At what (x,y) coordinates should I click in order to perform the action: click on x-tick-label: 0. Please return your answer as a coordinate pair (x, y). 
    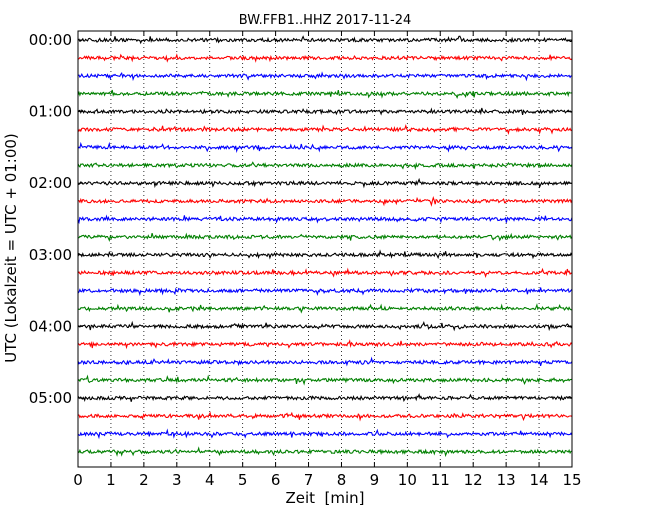
    Looking at the image, I should click on (78, 480).